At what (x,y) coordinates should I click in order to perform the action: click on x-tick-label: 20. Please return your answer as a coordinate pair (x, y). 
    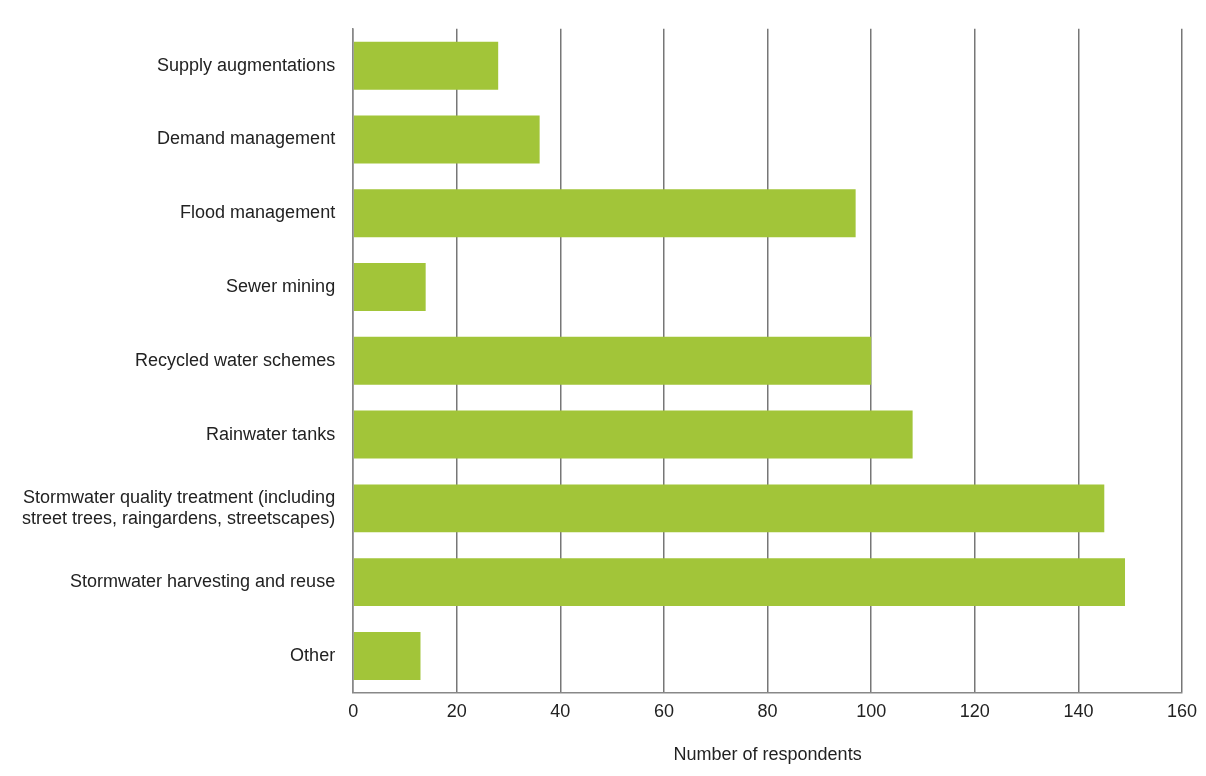
    Looking at the image, I should click on (456, 710).